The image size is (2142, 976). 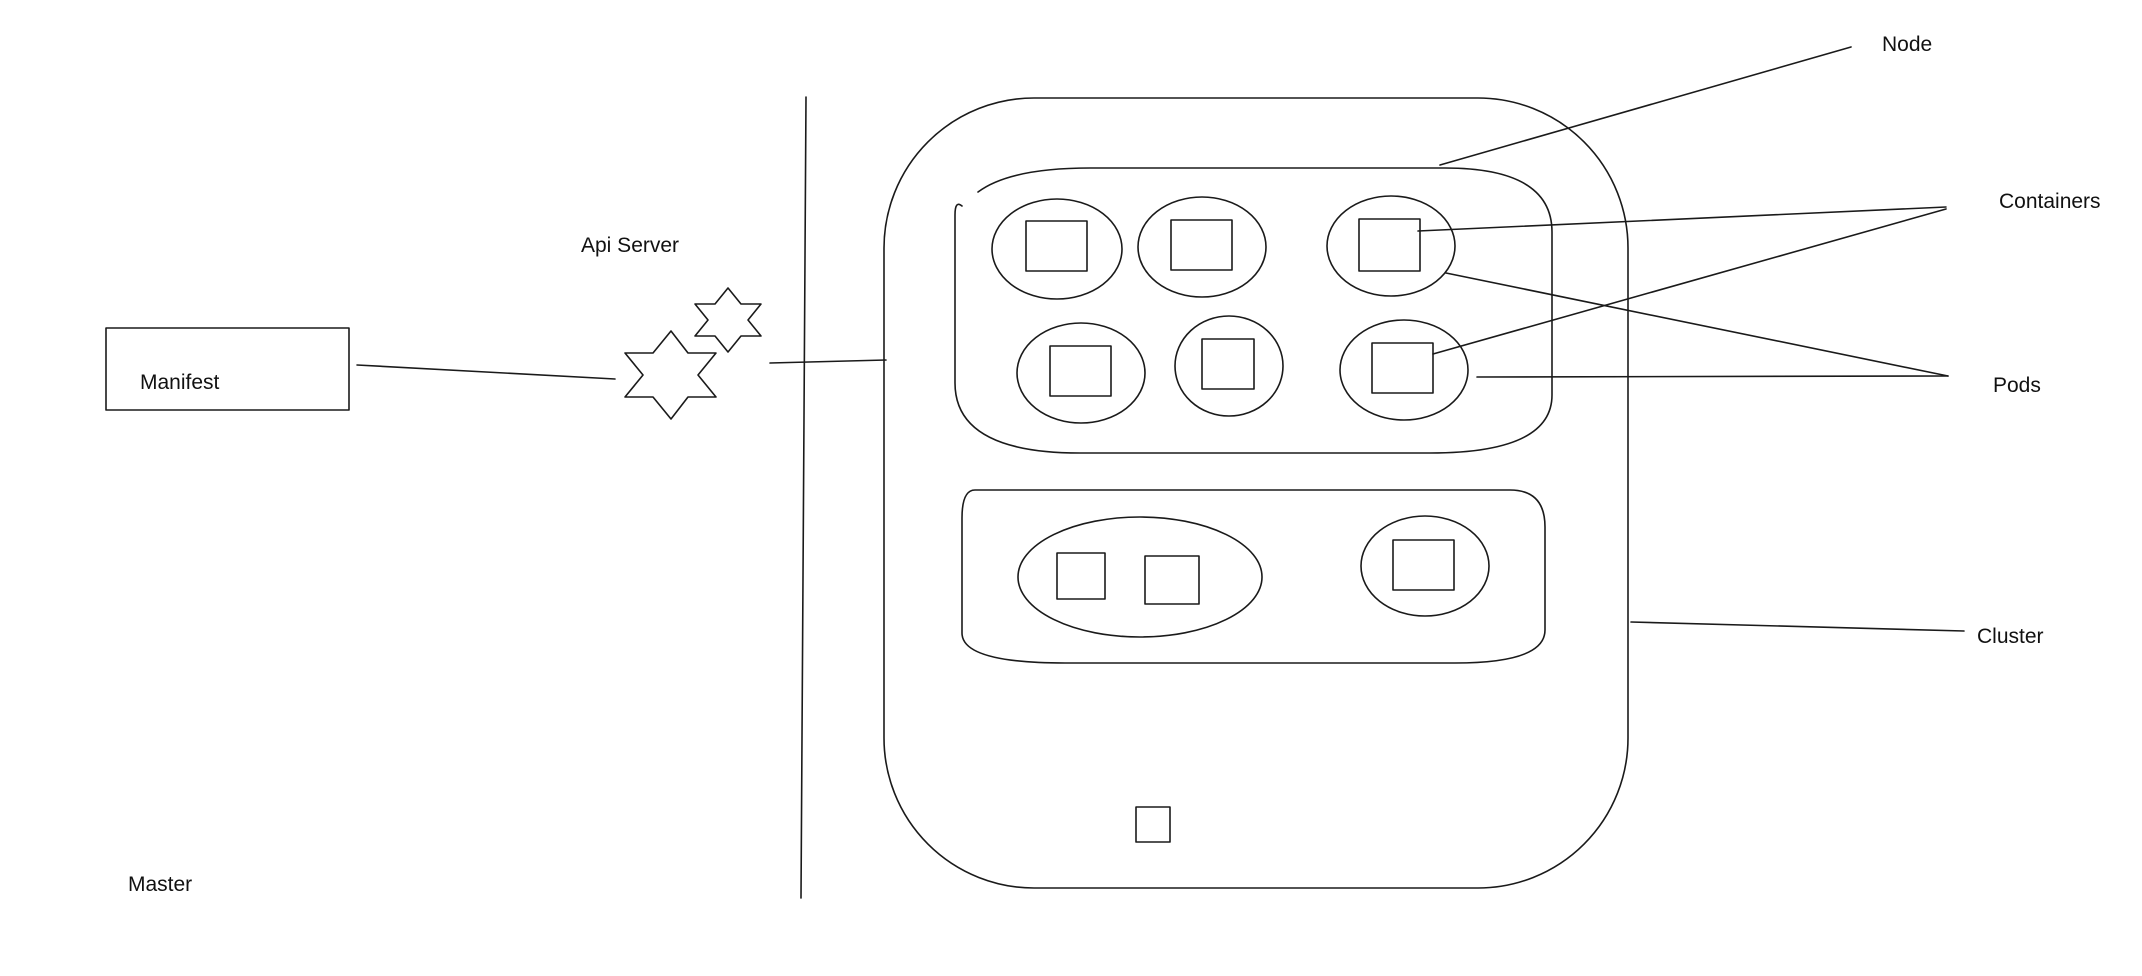 I want to click on manifest-box, so click(x=227, y=369).